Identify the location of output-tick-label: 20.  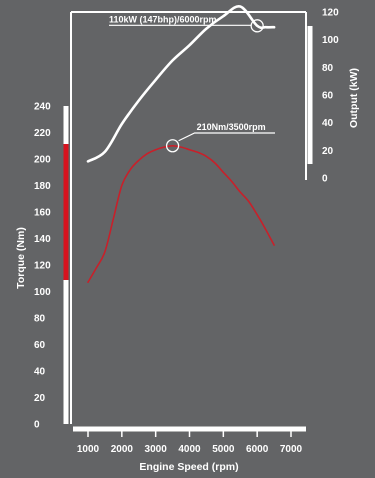
(328, 151).